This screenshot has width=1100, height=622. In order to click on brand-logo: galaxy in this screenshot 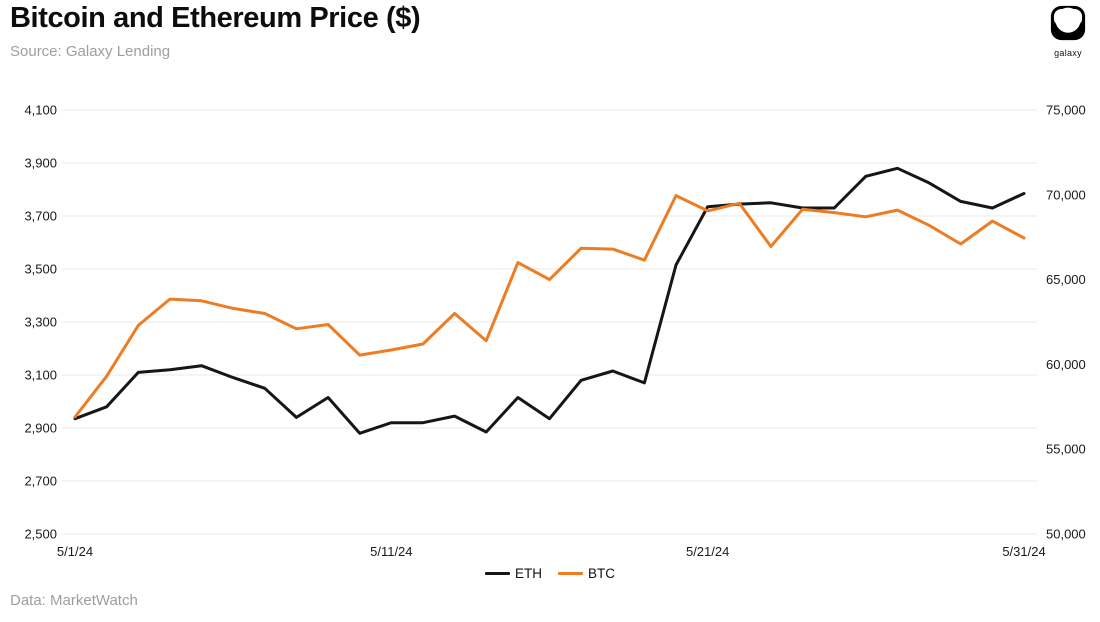, I will do `click(1068, 31)`.